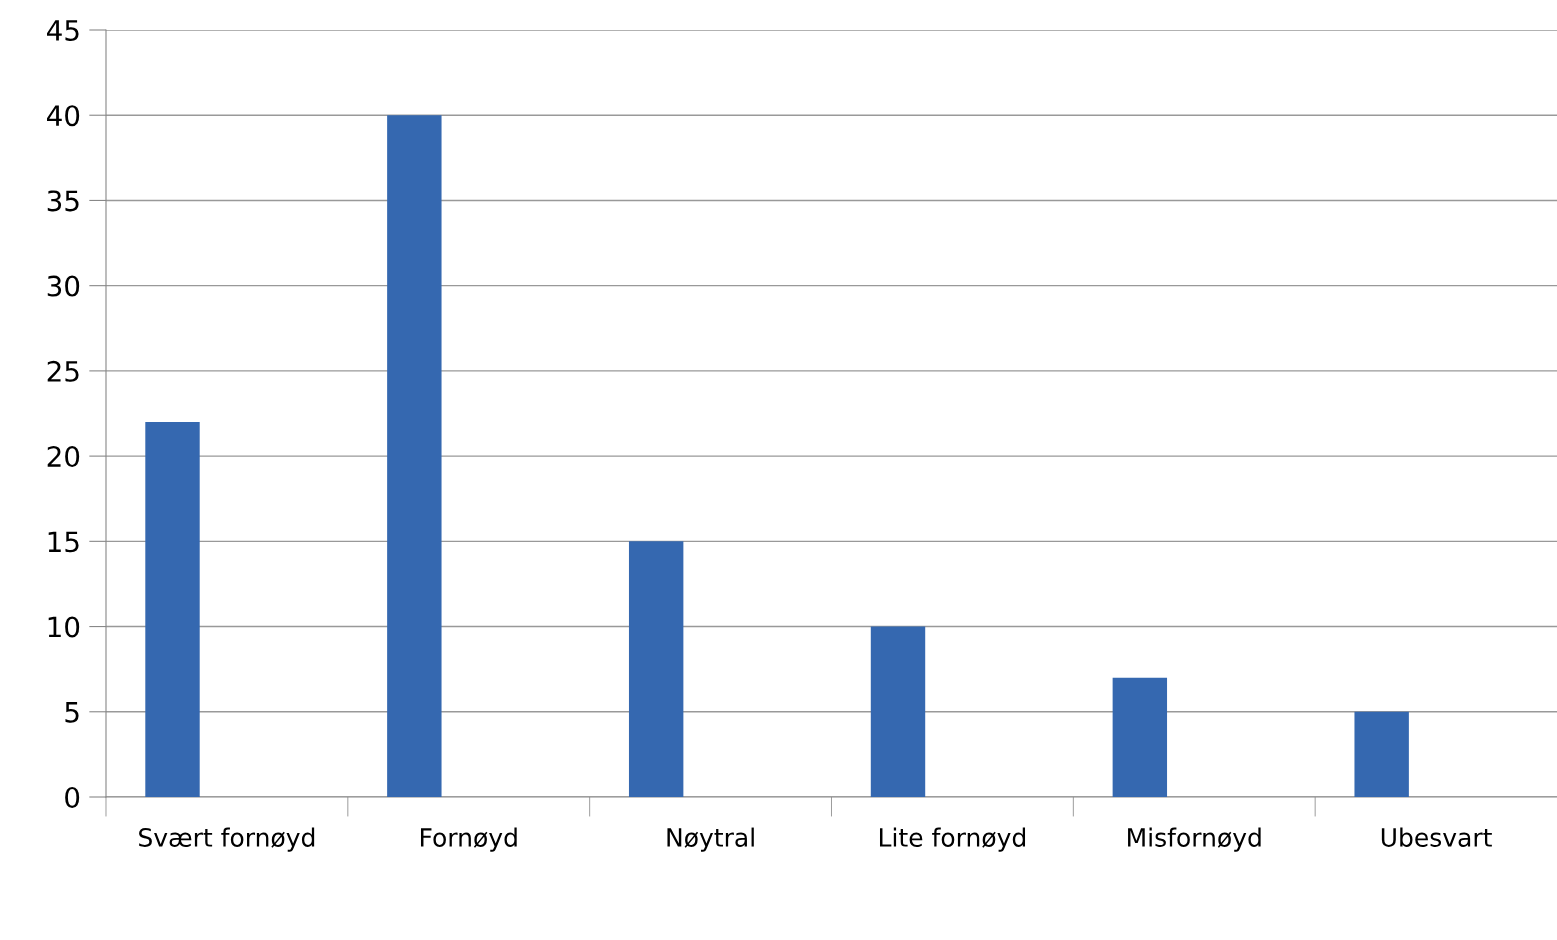  I want to click on y-tick-label: 40, so click(63, 116).